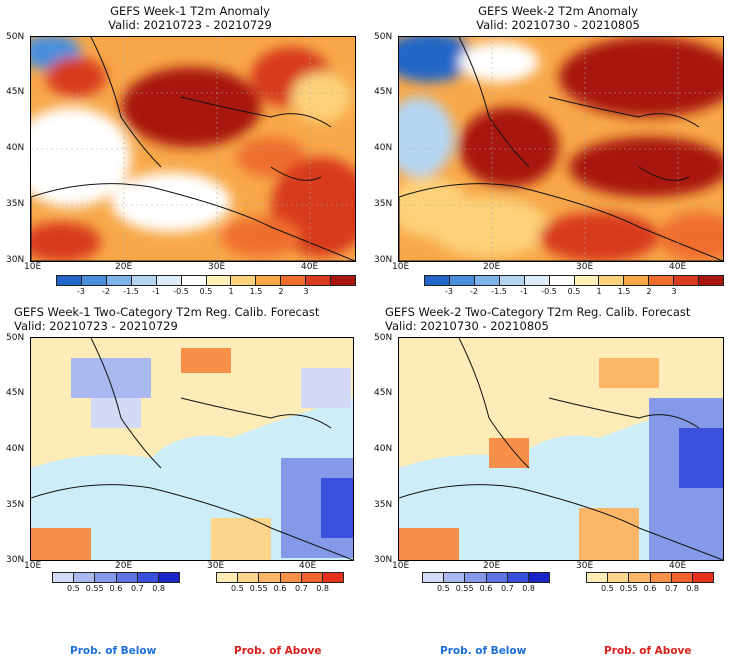 The image size is (740, 662). Describe the element at coordinates (585, 267) in the screenshot. I see `panel2-lon-30e: 30E` at that location.